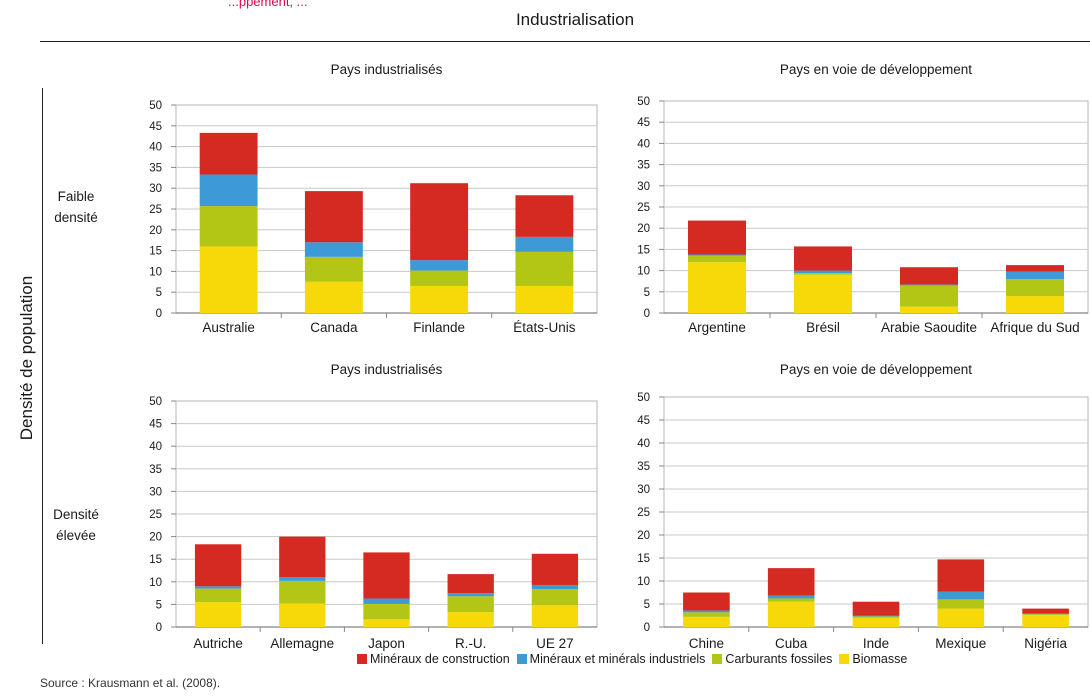 The width and height of the screenshot is (1090, 699). What do you see at coordinates (76, 196) in the screenshot?
I see `row-label-line: Faible` at bounding box center [76, 196].